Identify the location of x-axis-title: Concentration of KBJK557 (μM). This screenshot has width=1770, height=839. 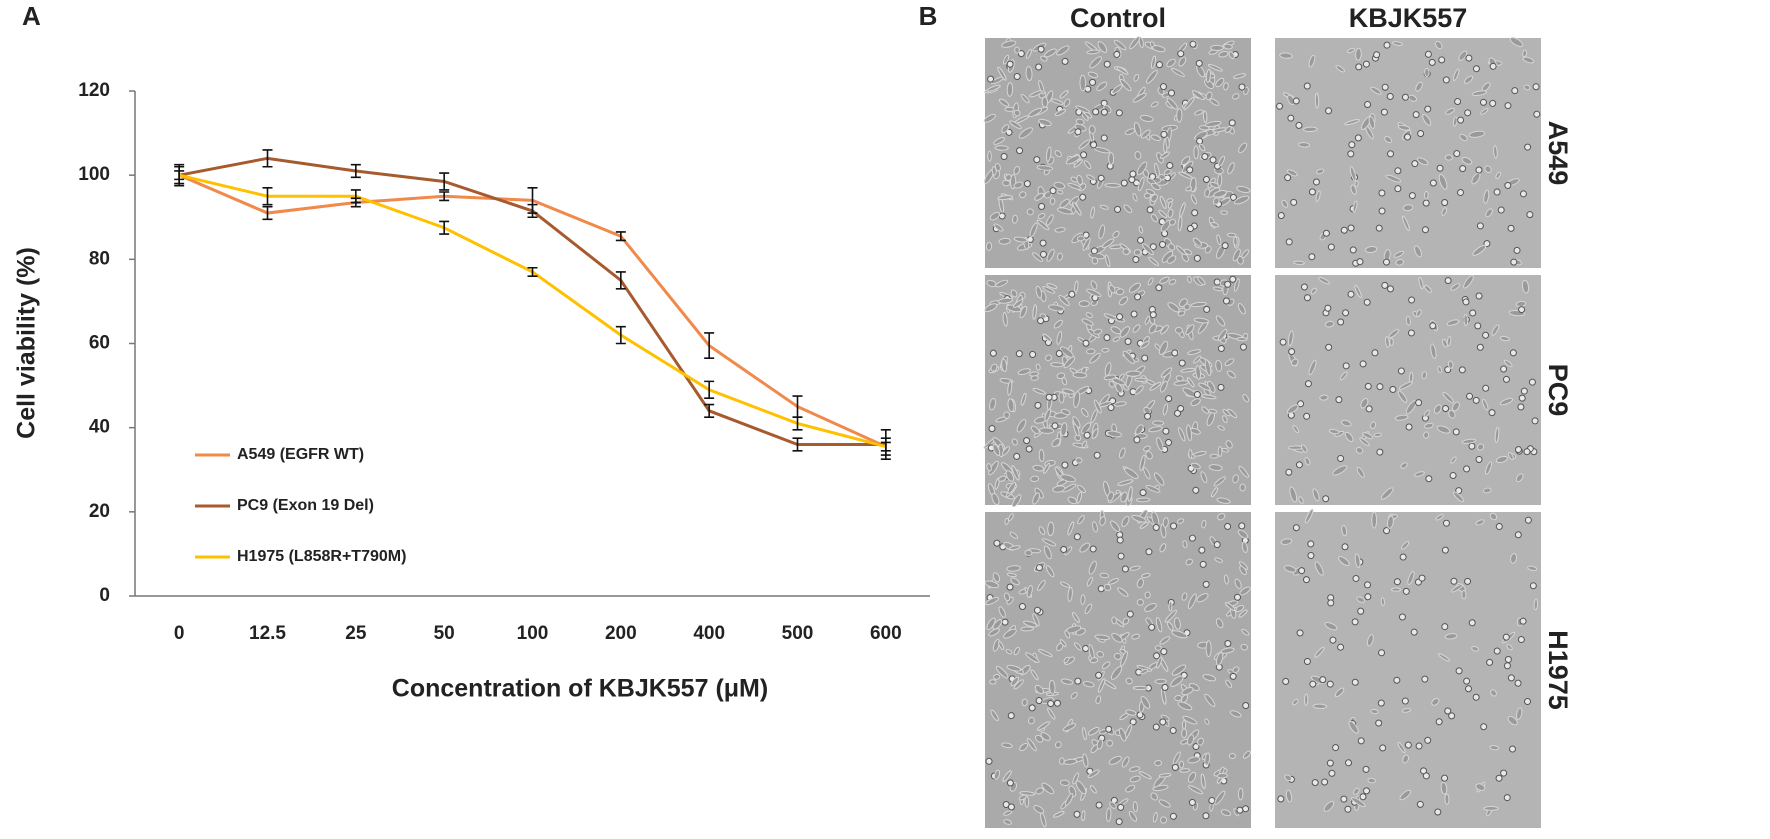
(580, 689).